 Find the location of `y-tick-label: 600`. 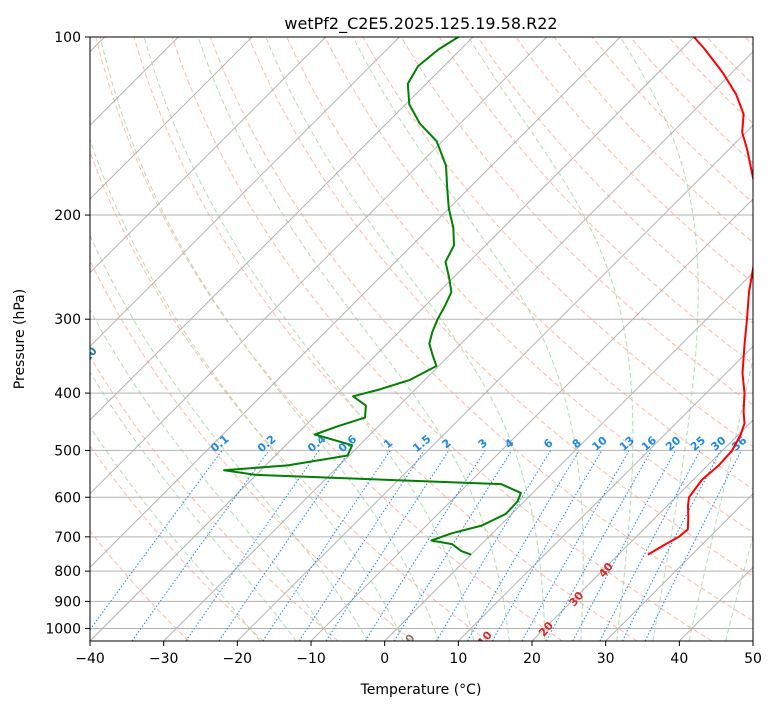

y-tick-label: 600 is located at coordinates (67, 498).